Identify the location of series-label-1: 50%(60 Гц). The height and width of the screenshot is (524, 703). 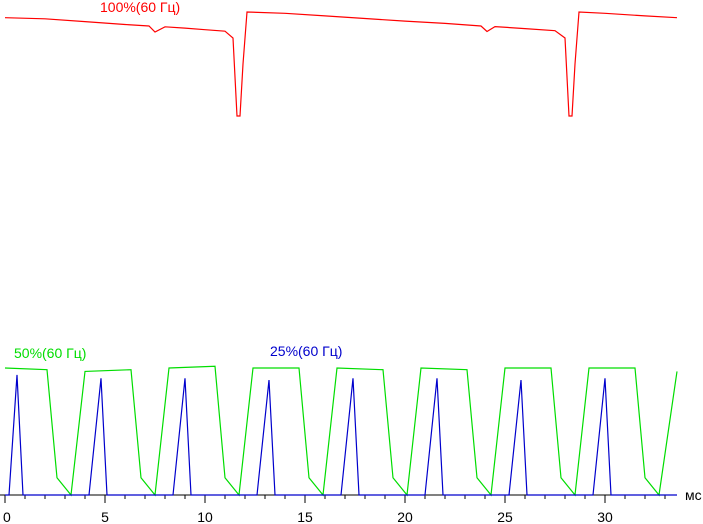
(50, 353).